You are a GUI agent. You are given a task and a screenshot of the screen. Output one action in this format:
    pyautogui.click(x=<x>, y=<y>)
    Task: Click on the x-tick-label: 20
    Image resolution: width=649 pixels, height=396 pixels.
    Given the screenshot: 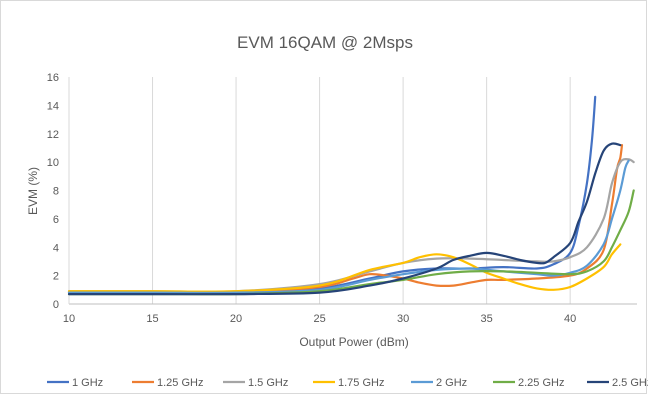 What is the action you would take?
    pyautogui.click(x=236, y=319)
    